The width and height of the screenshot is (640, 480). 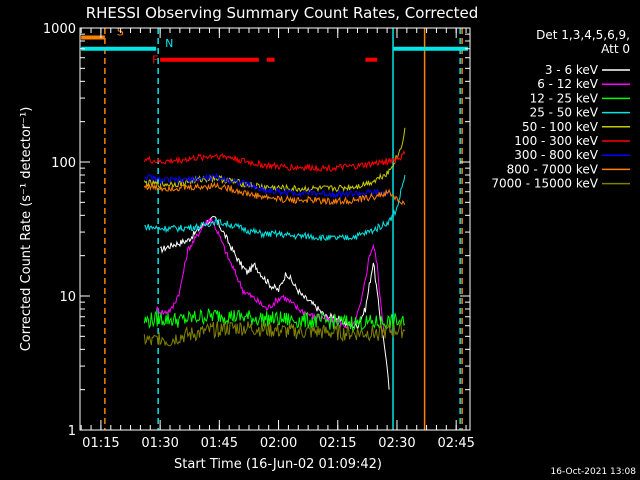 I want to click on legend-entry-label: 3 - 6 keV, so click(x=572, y=70).